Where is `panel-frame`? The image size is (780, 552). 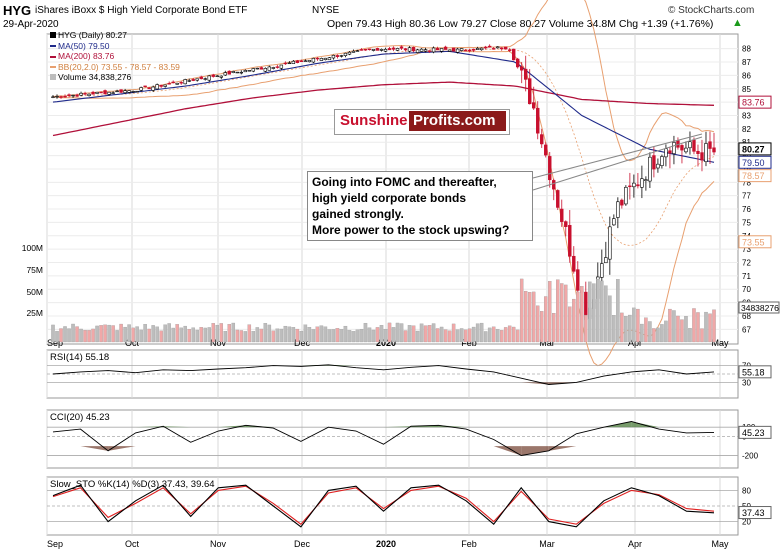 panel-frame is located at coordinates (392, 439).